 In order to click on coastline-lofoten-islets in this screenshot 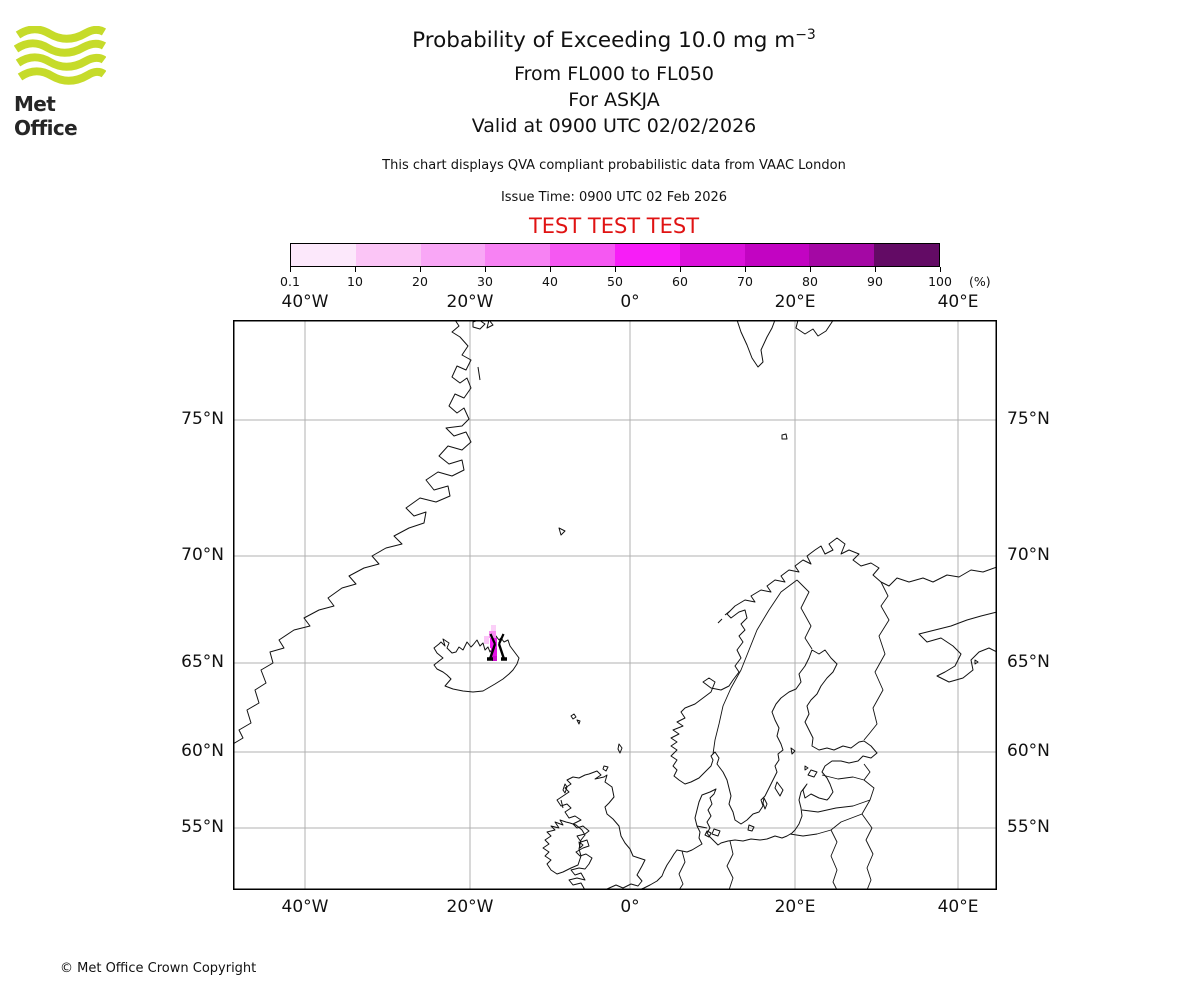, I will do `click(724, 617)`.